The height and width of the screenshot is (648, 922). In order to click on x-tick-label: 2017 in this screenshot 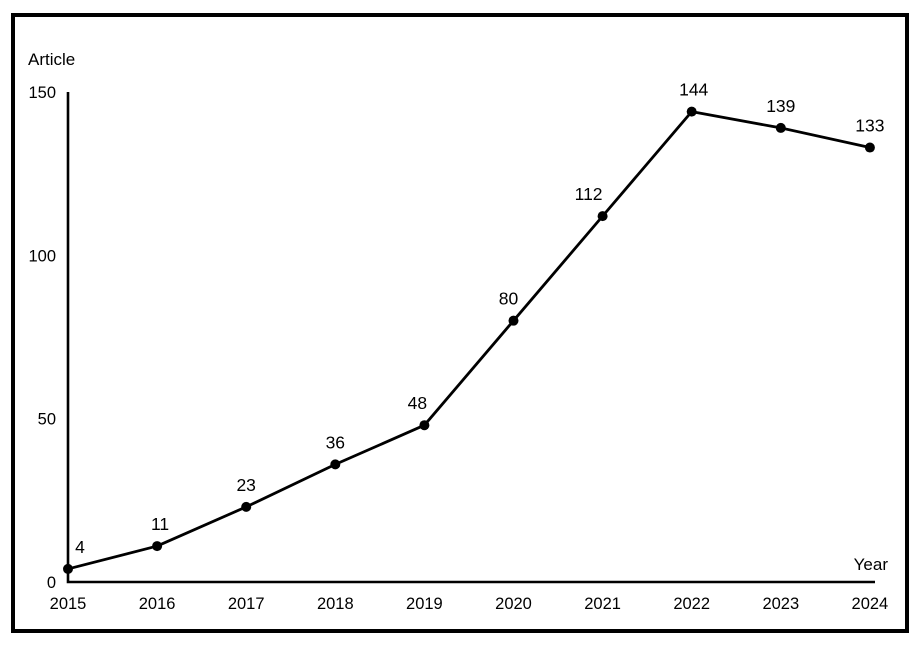, I will do `click(246, 604)`.